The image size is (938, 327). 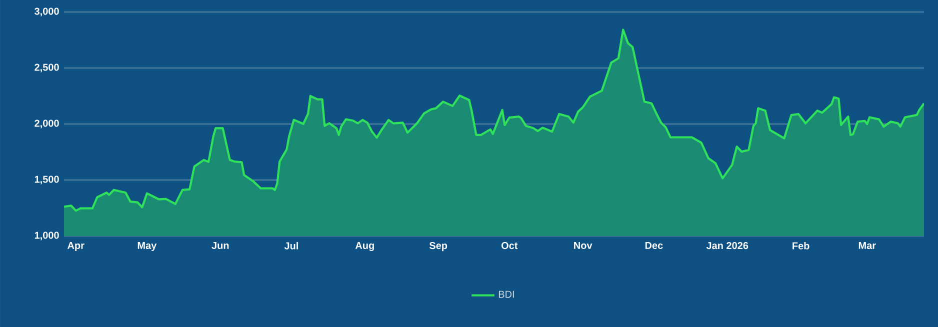 I want to click on x-tick-label: Dec, so click(x=654, y=246).